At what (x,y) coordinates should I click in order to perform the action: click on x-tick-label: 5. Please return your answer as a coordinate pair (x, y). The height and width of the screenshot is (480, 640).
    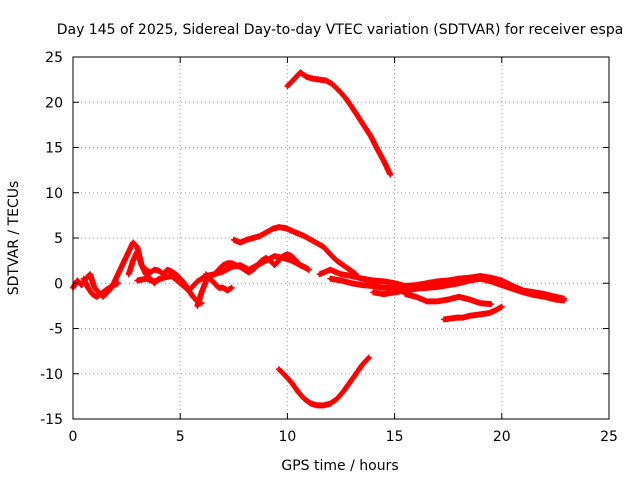
    Looking at the image, I should click on (180, 437).